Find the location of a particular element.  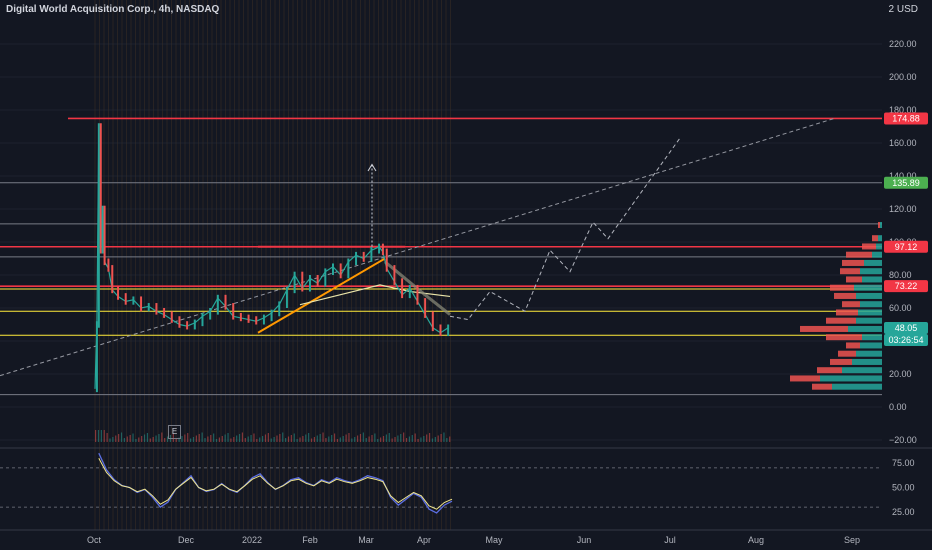

price-tag-label: 135.89 is located at coordinates (906, 183).